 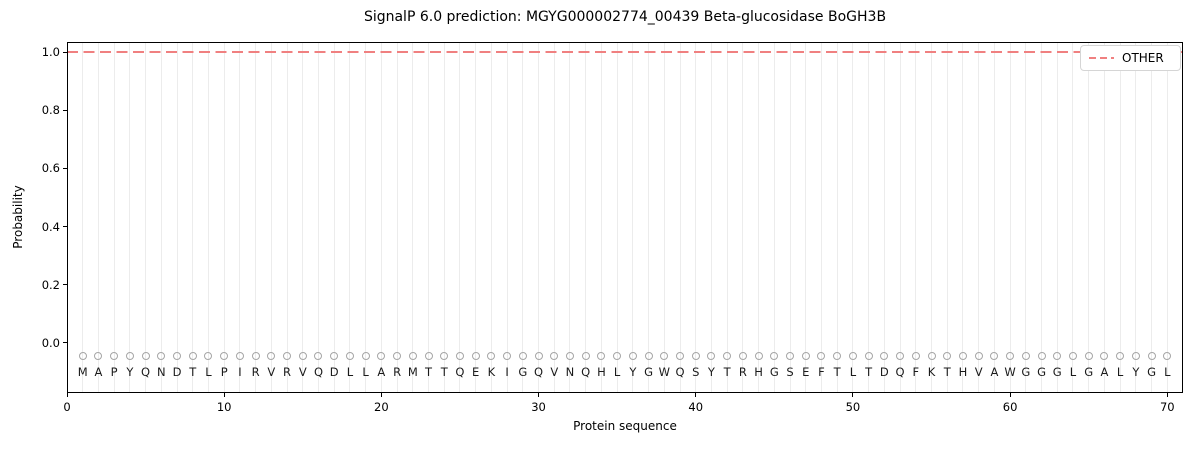 What do you see at coordinates (476, 371) in the screenshot?
I see `residue-letter: E` at bounding box center [476, 371].